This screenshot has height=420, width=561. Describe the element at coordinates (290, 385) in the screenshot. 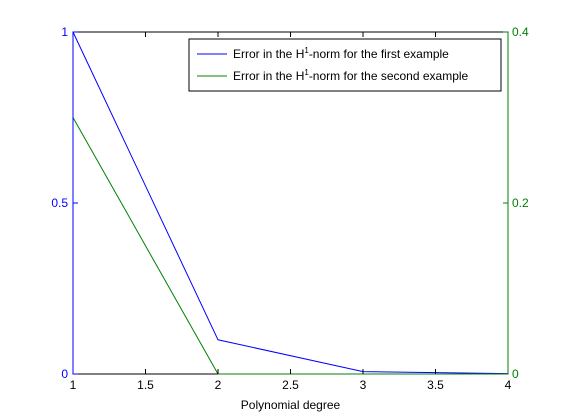

I see `x-tick-label: 2.5` at that location.